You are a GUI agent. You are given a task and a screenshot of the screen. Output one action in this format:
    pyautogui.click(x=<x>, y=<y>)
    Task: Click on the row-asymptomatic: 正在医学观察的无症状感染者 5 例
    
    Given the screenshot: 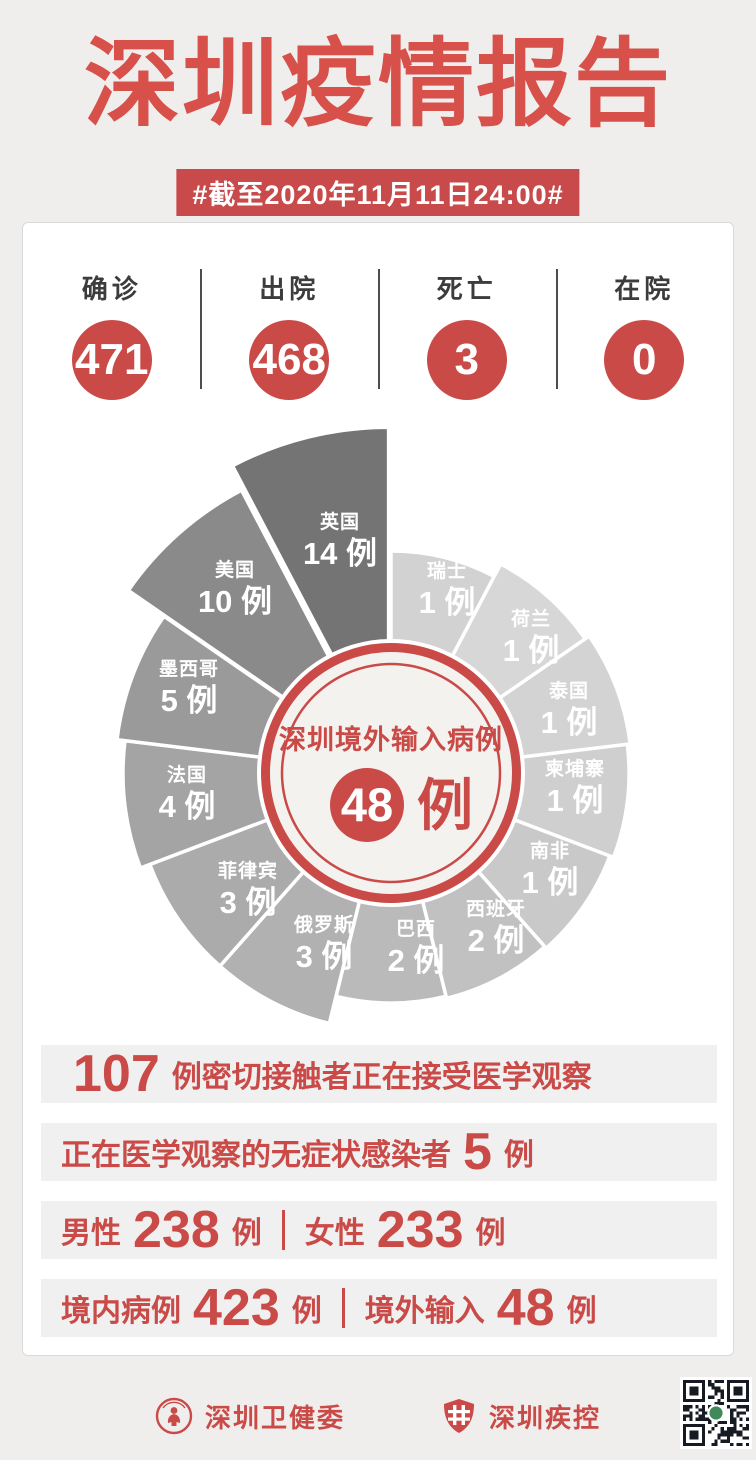 What is the action you would take?
    pyautogui.click(x=379, y=1152)
    